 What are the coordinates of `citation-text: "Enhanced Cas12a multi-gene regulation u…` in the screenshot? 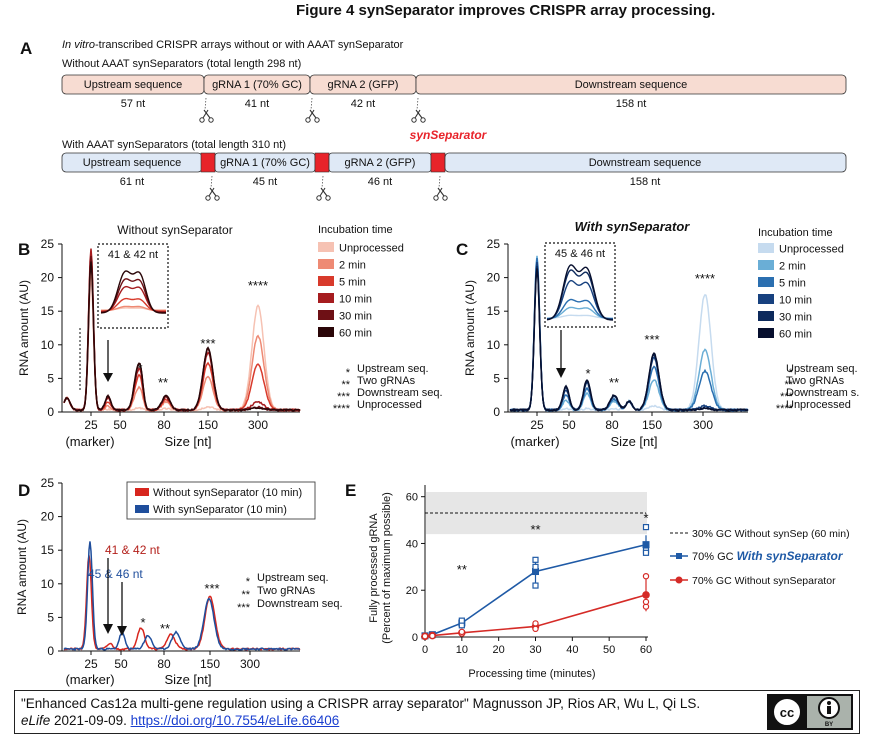 It's located at (361, 712).